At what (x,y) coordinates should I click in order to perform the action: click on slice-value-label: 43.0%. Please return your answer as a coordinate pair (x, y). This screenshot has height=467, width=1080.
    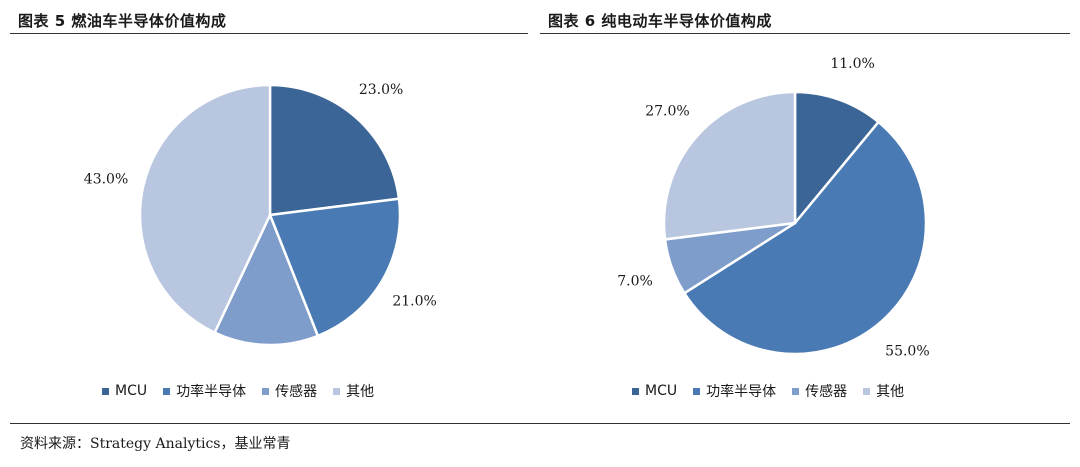
    Looking at the image, I should click on (106, 179).